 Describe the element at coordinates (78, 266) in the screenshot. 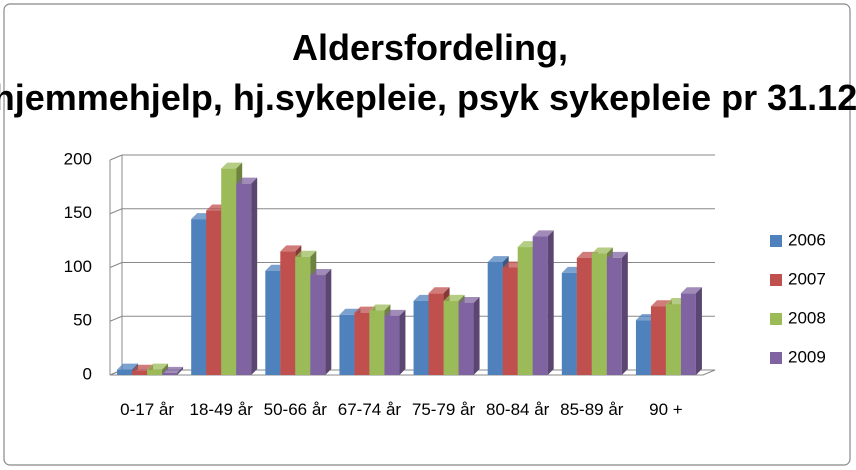

I see `y-tick-label: 100` at that location.